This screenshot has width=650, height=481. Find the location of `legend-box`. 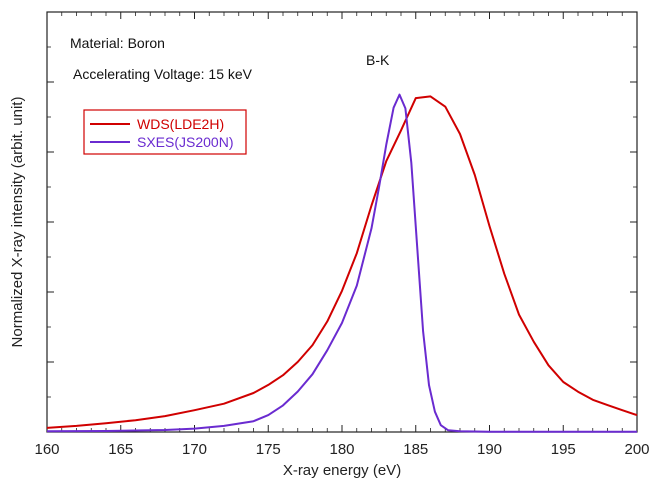

legend-box is located at coordinates (165, 132).